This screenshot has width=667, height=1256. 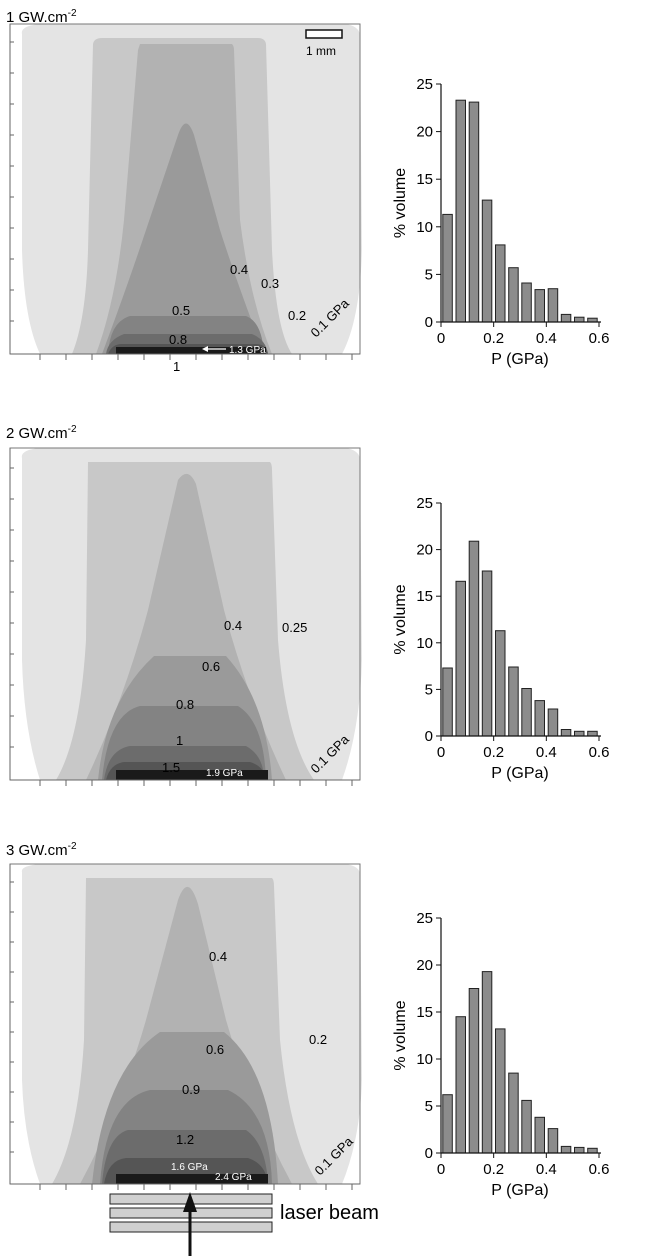 I want to click on scale-bar: 1 mm, so click(x=324, y=43).